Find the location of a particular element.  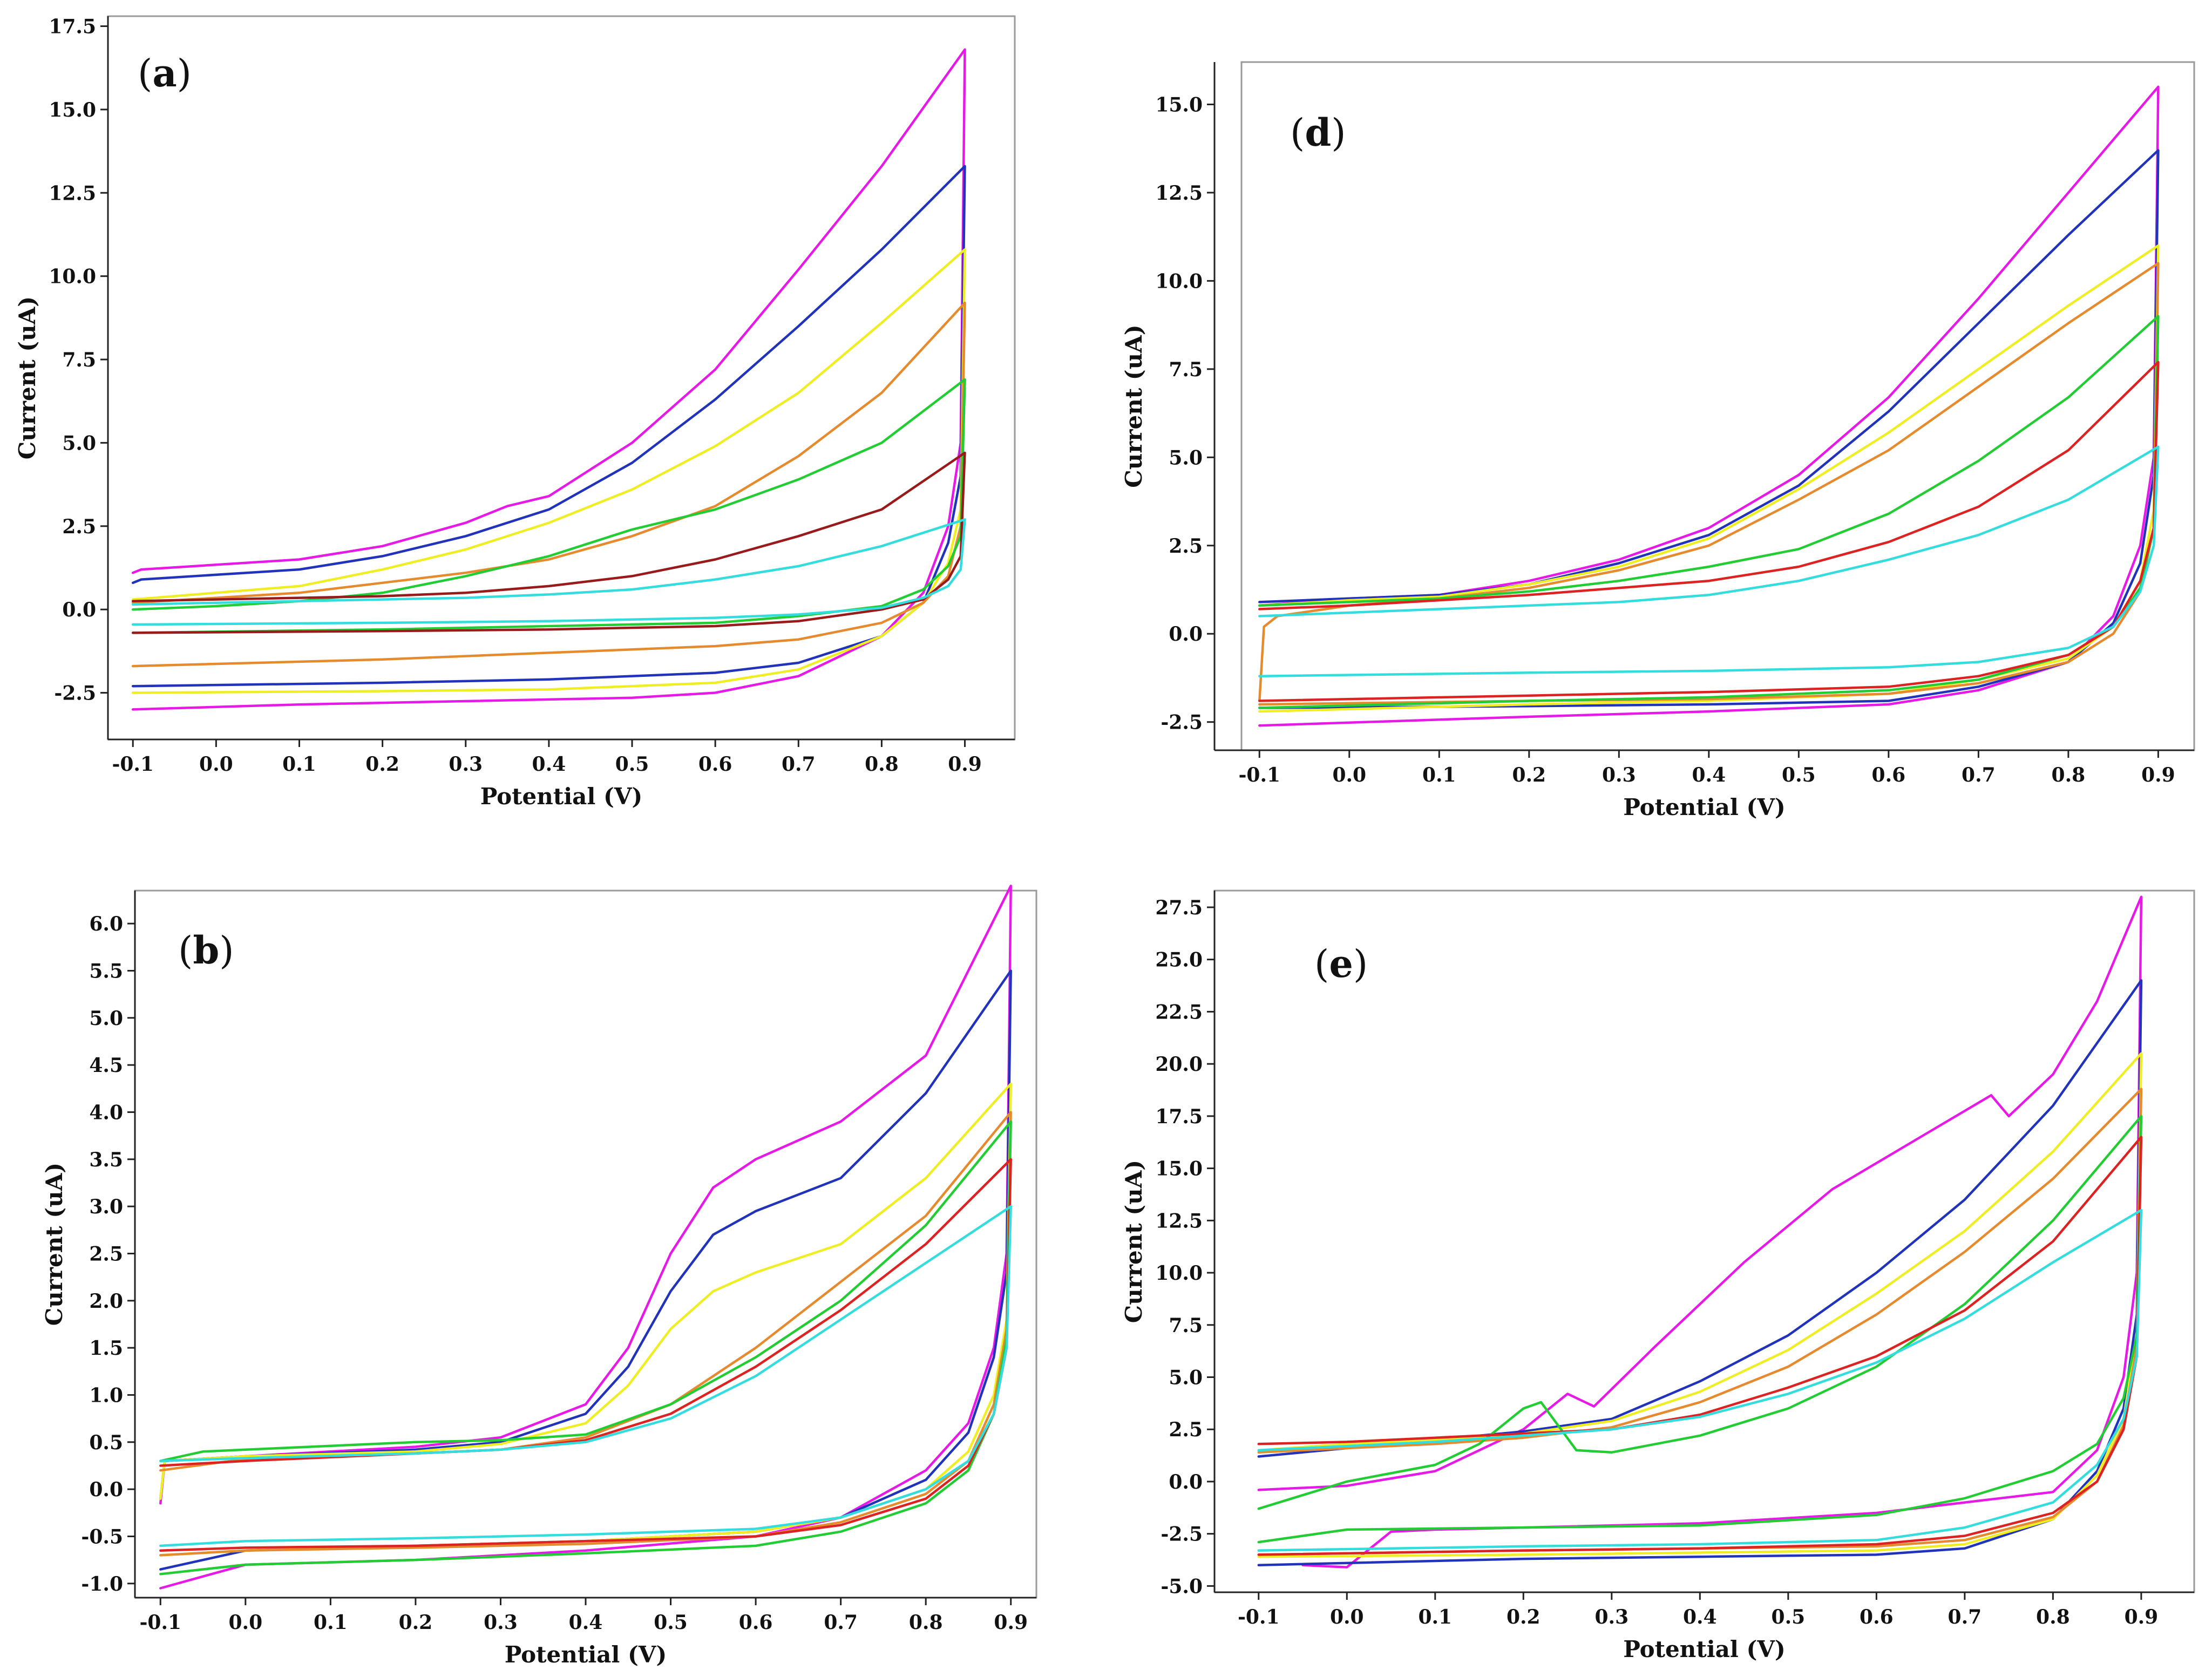

y-tick-label: 6.0 is located at coordinates (106, 924).